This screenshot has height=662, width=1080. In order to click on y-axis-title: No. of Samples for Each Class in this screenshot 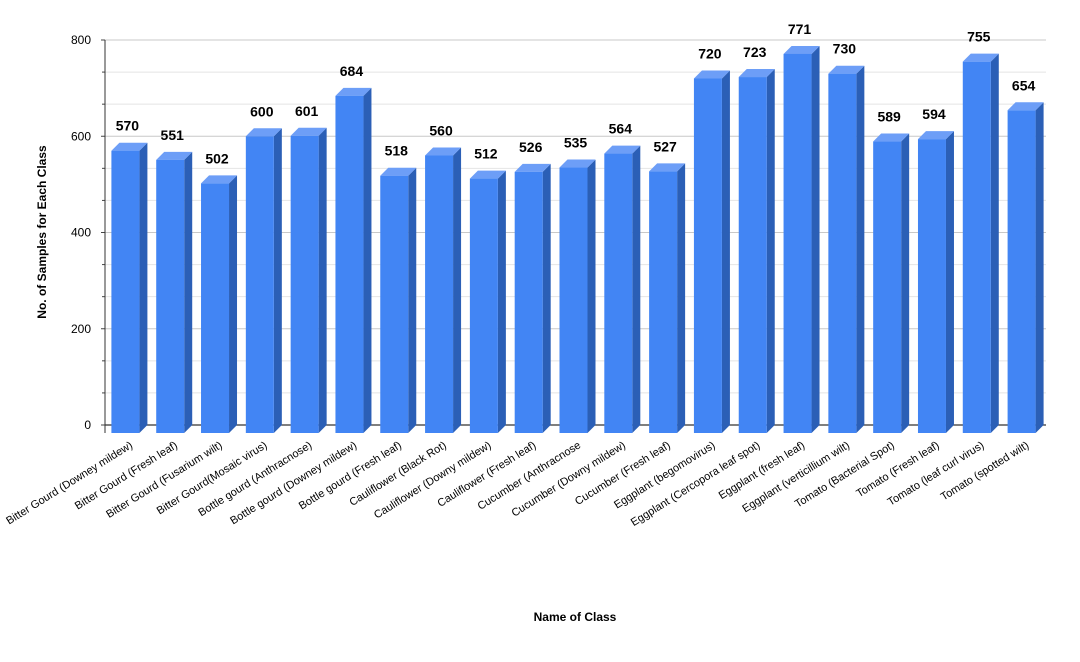, I will do `click(42, 232)`.